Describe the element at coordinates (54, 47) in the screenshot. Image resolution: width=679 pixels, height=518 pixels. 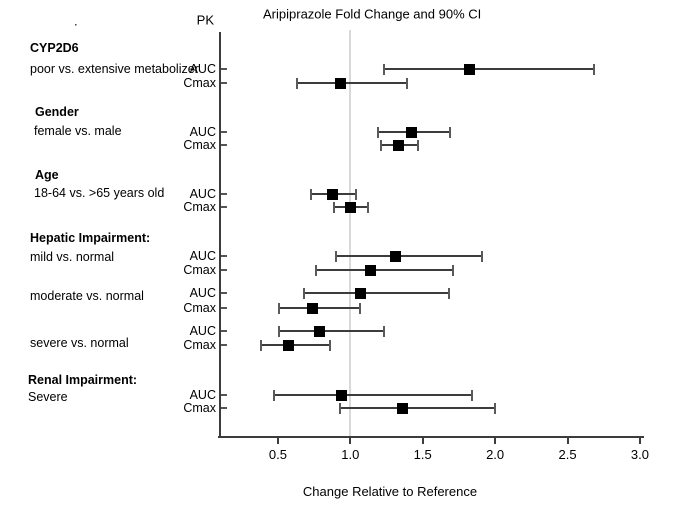
I see `group-header: CYP2D6` at that location.